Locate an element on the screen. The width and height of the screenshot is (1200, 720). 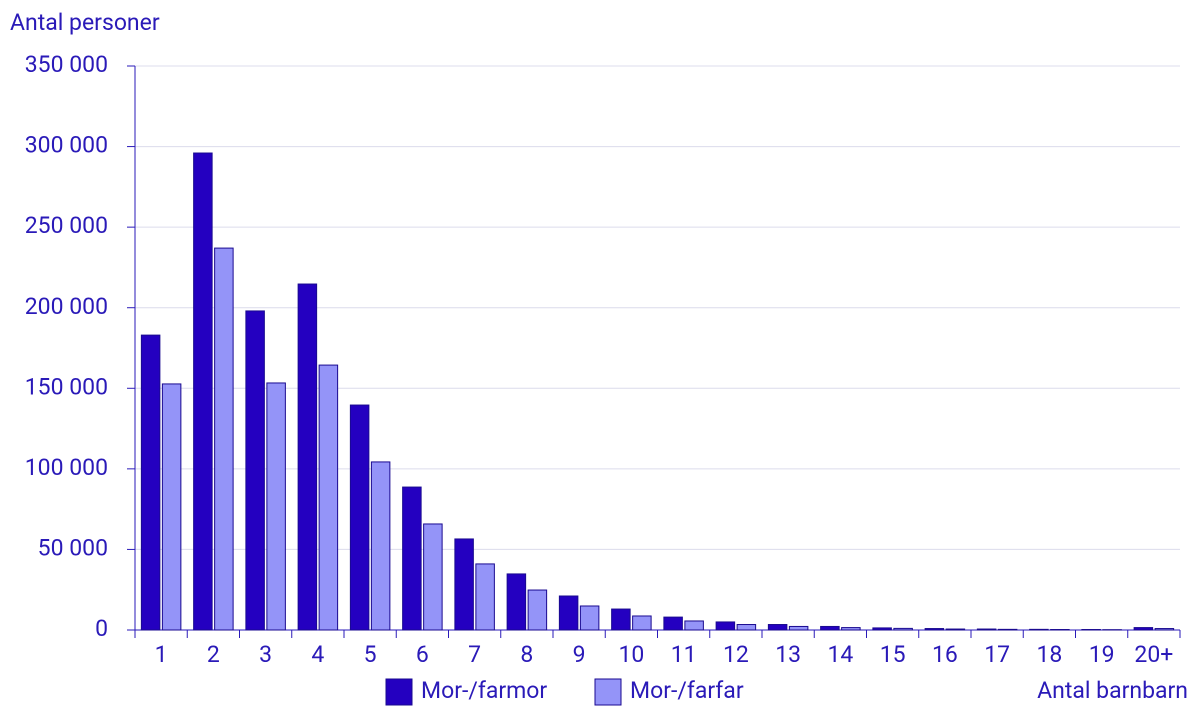
x-tick-label: 3 is located at coordinates (265, 654).